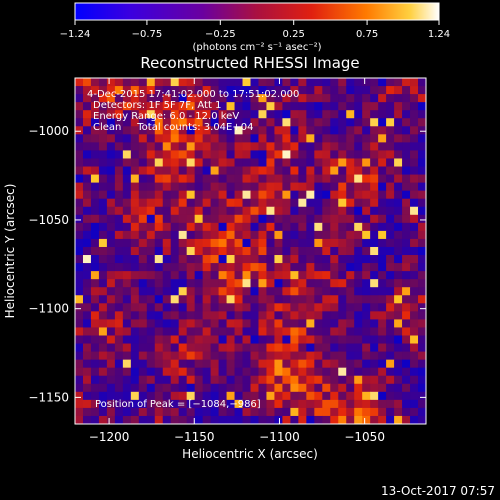 This screenshot has height=500, width=500. Describe the element at coordinates (220, 34) in the screenshot. I see `colorbar-tick-label: −0.25` at that location.